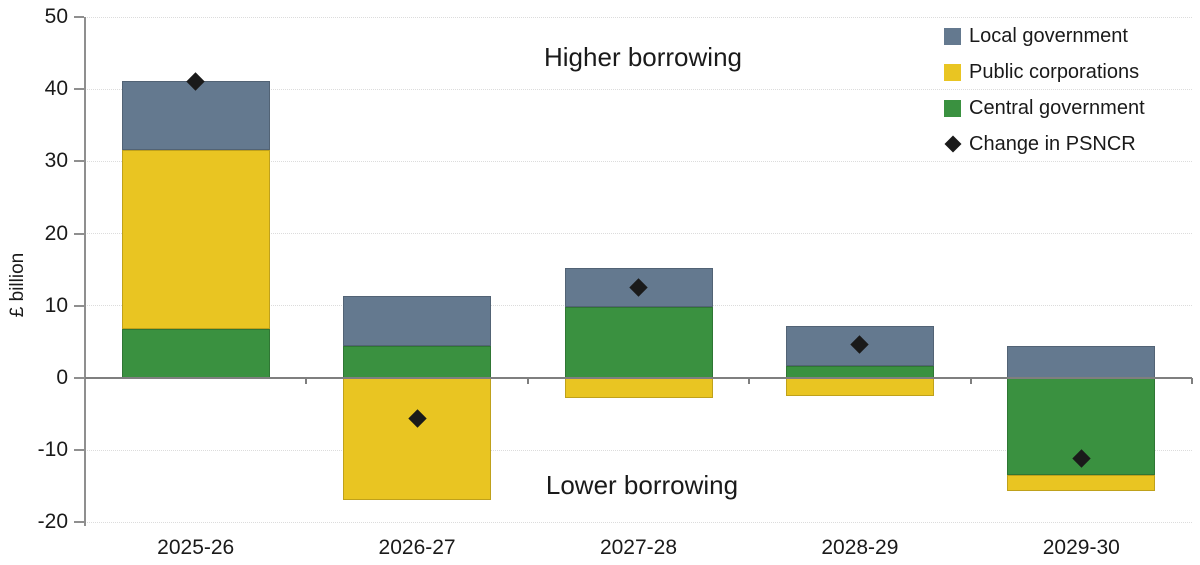 The height and width of the screenshot is (565, 1200). I want to click on legend-item-public-corporations: Public corporations, so click(1044, 72).